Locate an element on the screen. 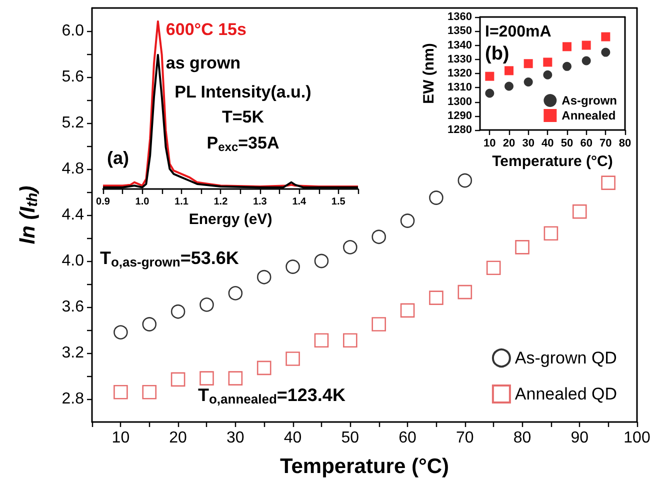 This screenshot has width=652, height=490. y-axis-title: ln (Ith) is located at coordinates (28, 215).